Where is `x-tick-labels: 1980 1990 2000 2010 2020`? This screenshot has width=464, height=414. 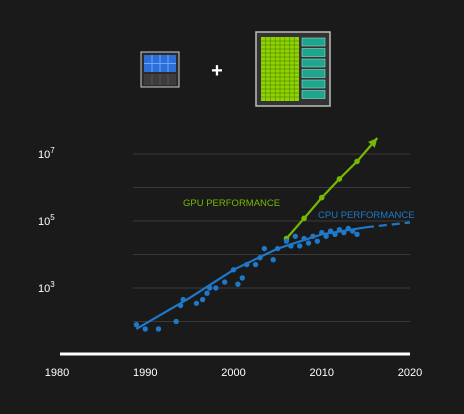 x-tick-labels: 1980 1990 2000 2010 2020 is located at coordinates (233, 373).